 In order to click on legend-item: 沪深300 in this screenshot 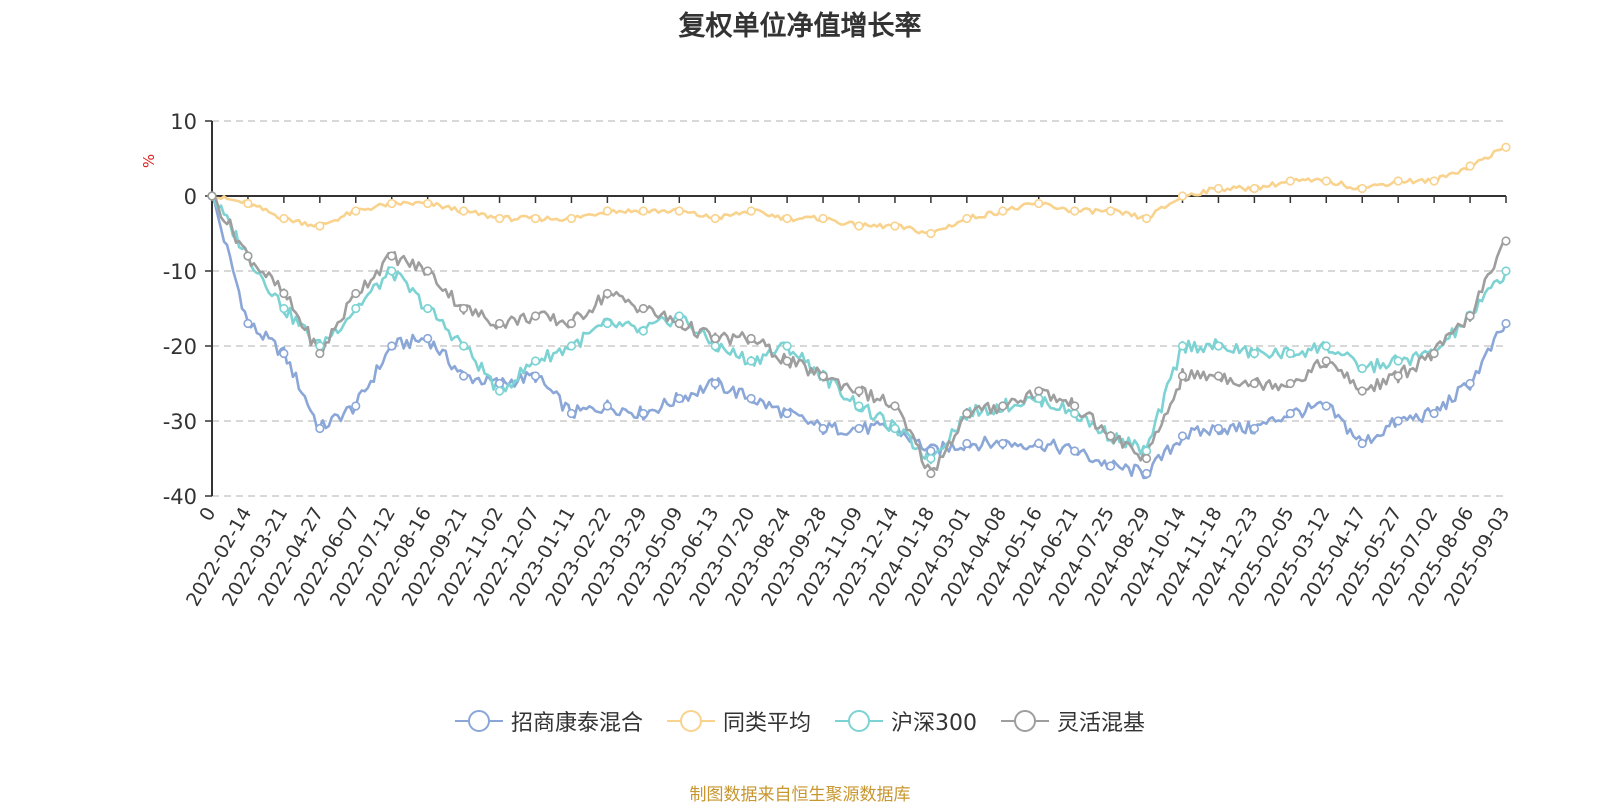, I will do `click(906, 721)`.